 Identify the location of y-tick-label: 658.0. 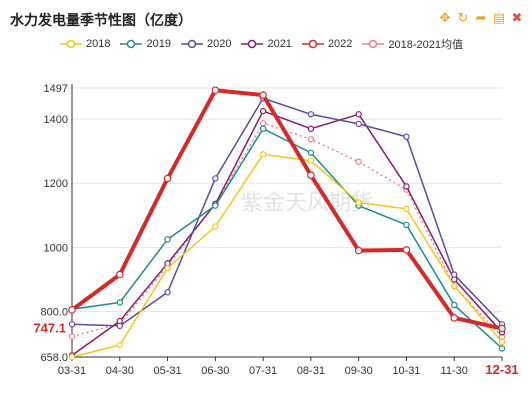
(54, 358).